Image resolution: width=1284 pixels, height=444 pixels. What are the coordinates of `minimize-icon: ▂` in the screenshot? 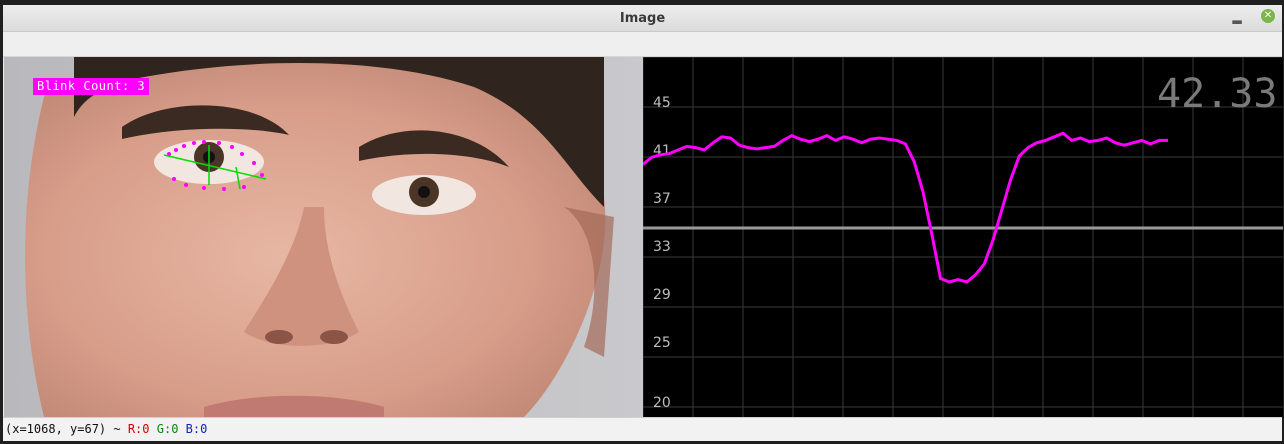 It's located at (1237, 17).